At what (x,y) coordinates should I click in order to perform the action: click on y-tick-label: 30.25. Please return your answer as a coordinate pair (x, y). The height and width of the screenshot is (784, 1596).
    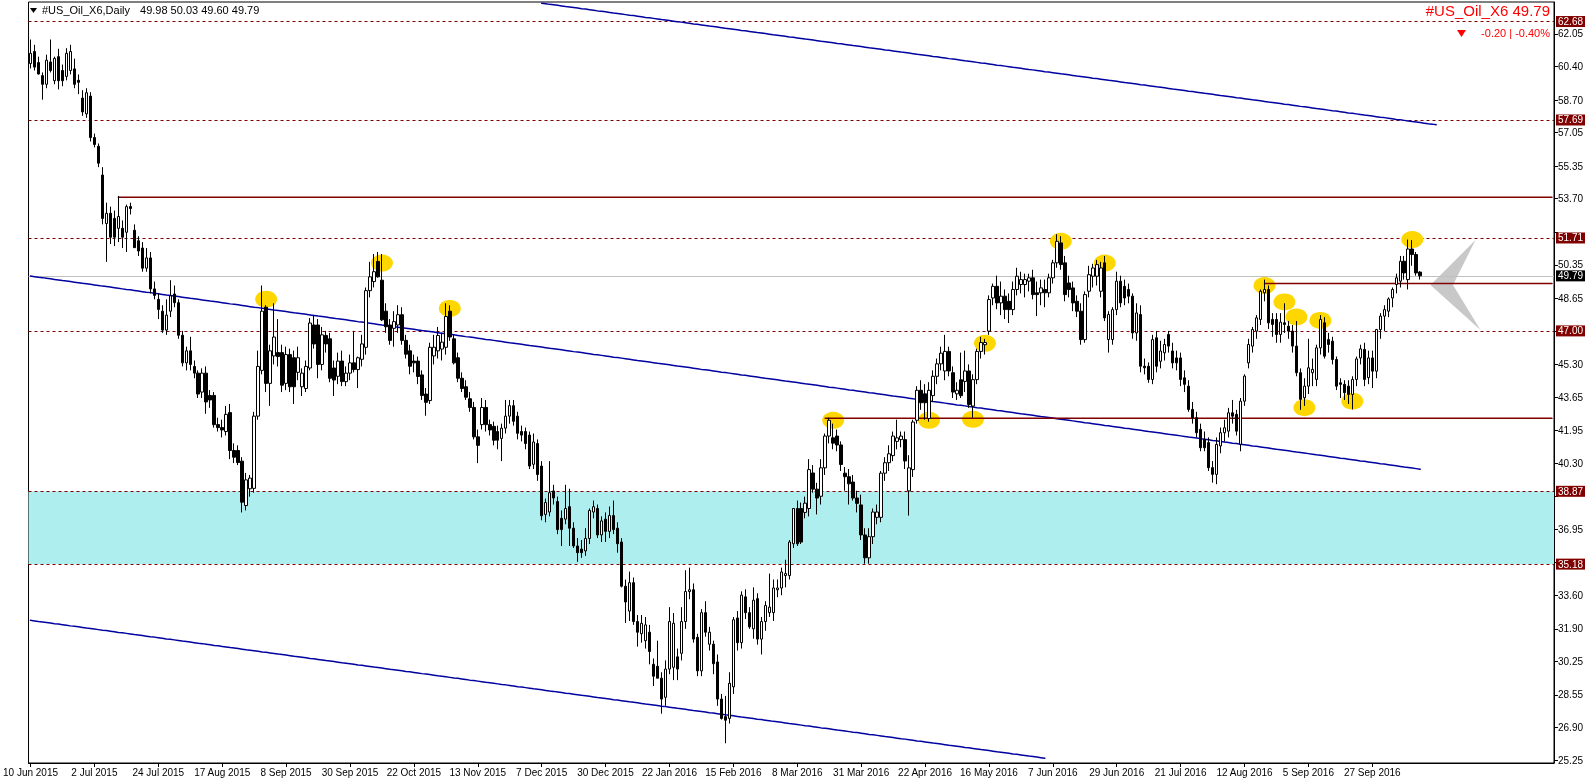
    Looking at the image, I should click on (1571, 661).